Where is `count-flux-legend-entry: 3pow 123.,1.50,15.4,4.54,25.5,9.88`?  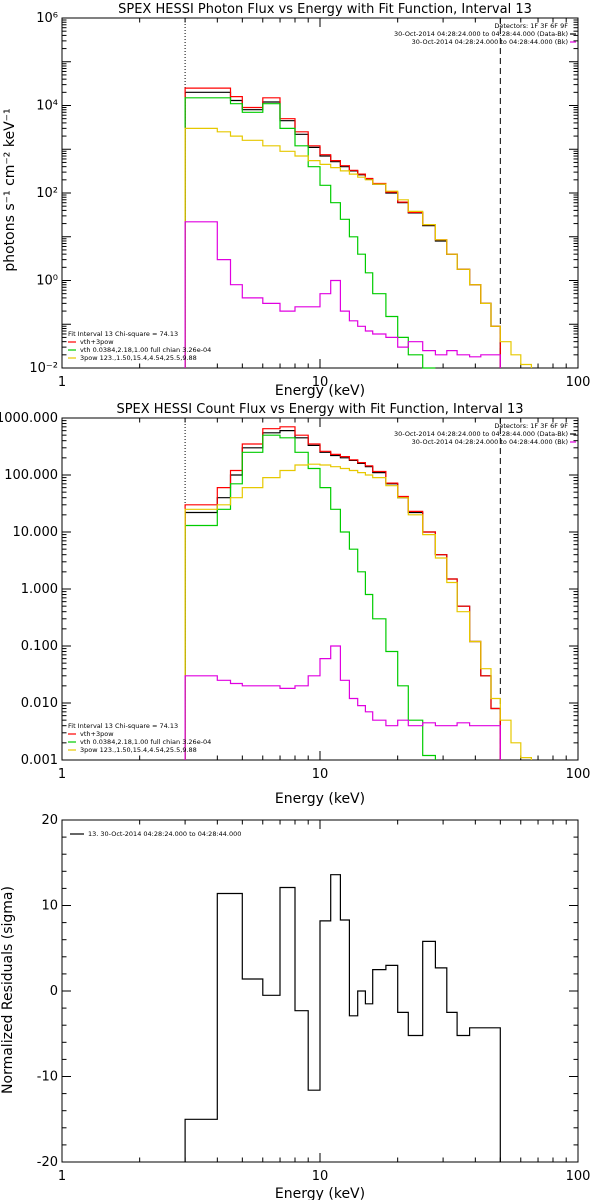 count-flux-legend-entry: 3pow 123.,1.50,15.4,4.54,25.5,9.88 is located at coordinates (138, 750).